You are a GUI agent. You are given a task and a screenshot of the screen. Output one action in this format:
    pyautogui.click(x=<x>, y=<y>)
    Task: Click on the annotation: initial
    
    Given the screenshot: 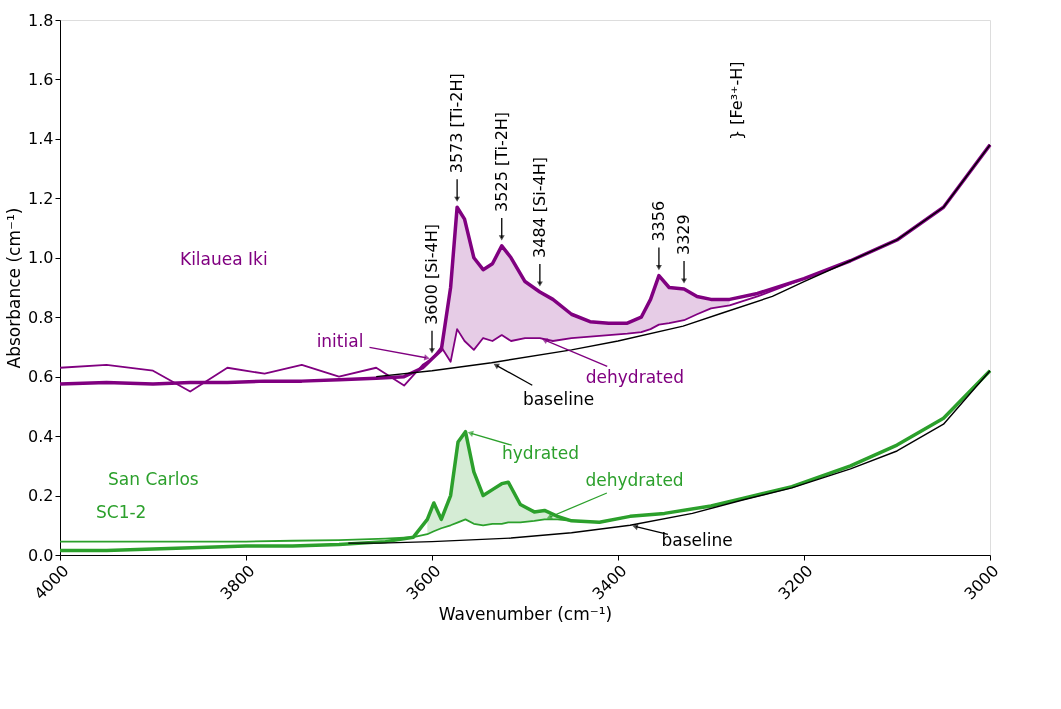 What is the action you would take?
    pyautogui.click(x=340, y=340)
    